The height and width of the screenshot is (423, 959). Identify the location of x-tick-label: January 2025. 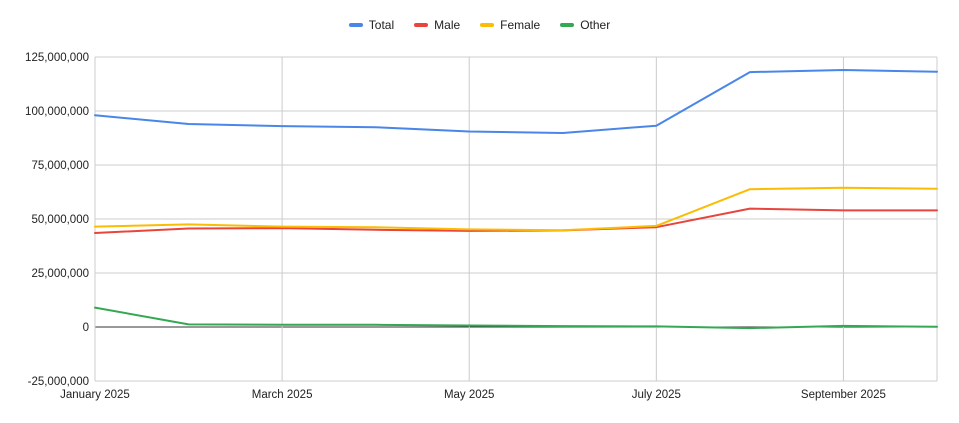
(95, 395).